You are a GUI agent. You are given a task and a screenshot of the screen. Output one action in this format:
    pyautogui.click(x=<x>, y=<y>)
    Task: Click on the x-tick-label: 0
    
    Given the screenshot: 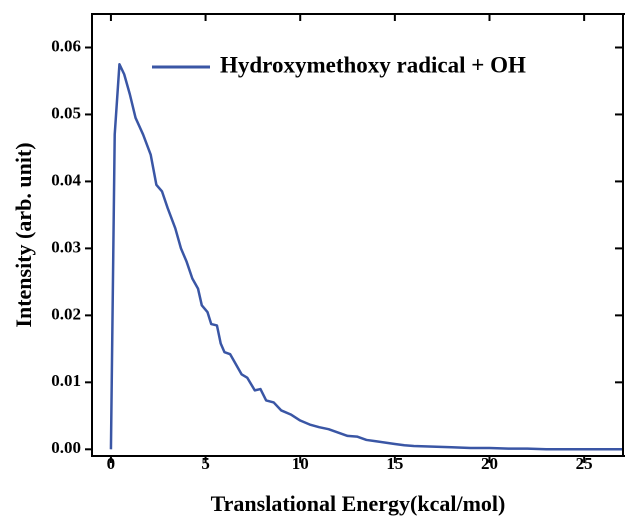 What is the action you would take?
    pyautogui.click(x=111, y=463)
    